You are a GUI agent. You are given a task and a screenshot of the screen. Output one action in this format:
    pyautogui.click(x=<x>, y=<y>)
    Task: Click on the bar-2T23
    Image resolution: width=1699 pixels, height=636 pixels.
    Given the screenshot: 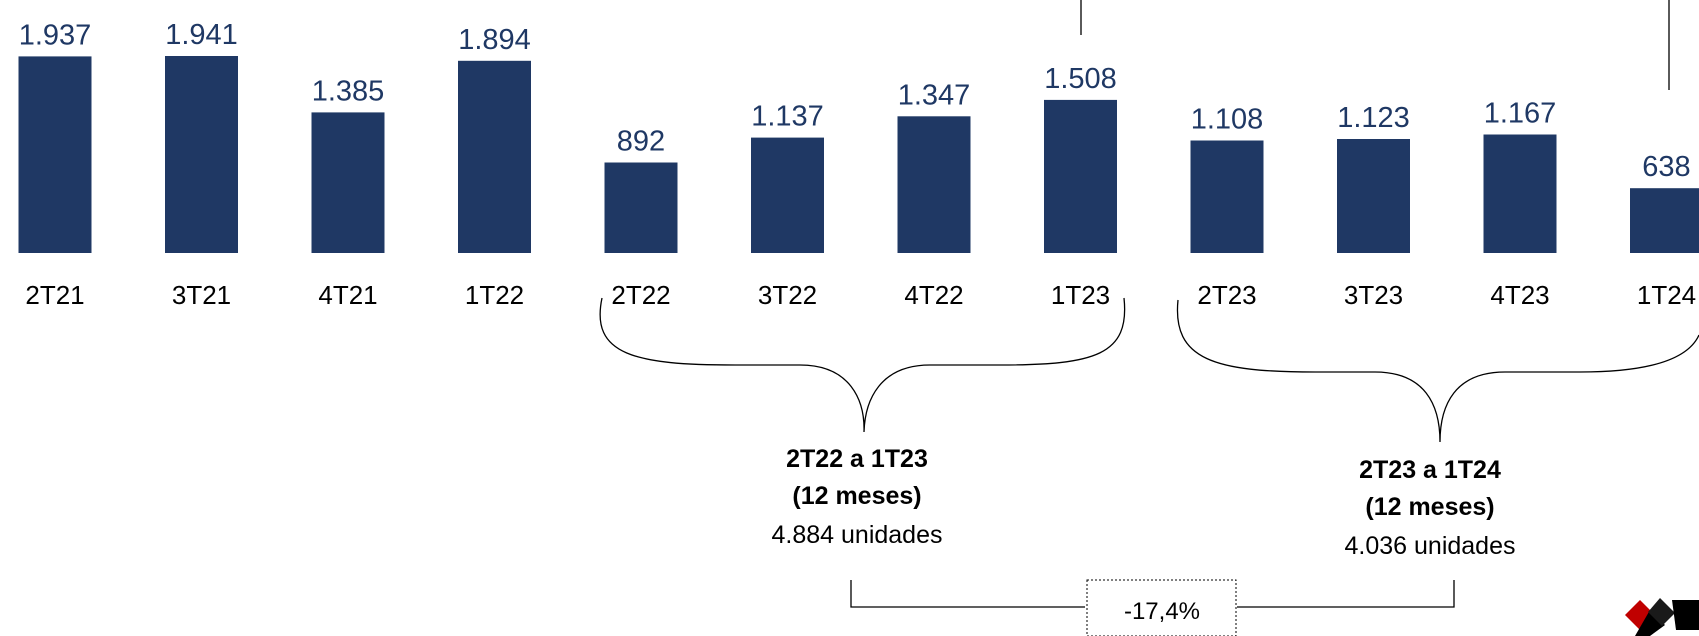 What is the action you would take?
    pyautogui.click(x=1227, y=196)
    